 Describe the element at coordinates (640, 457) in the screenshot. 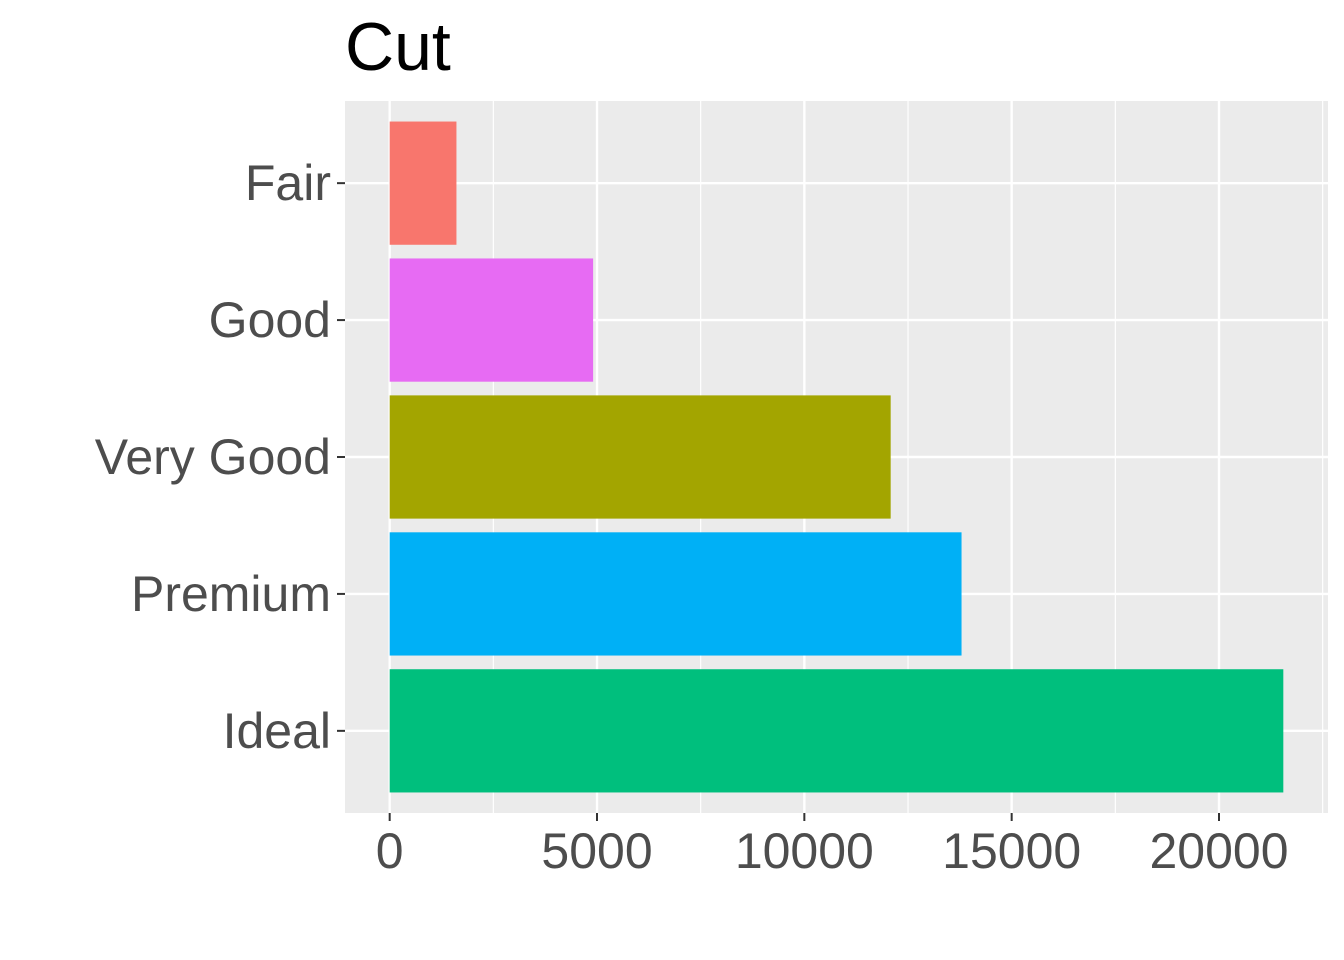

I see `bar-very-good` at that location.